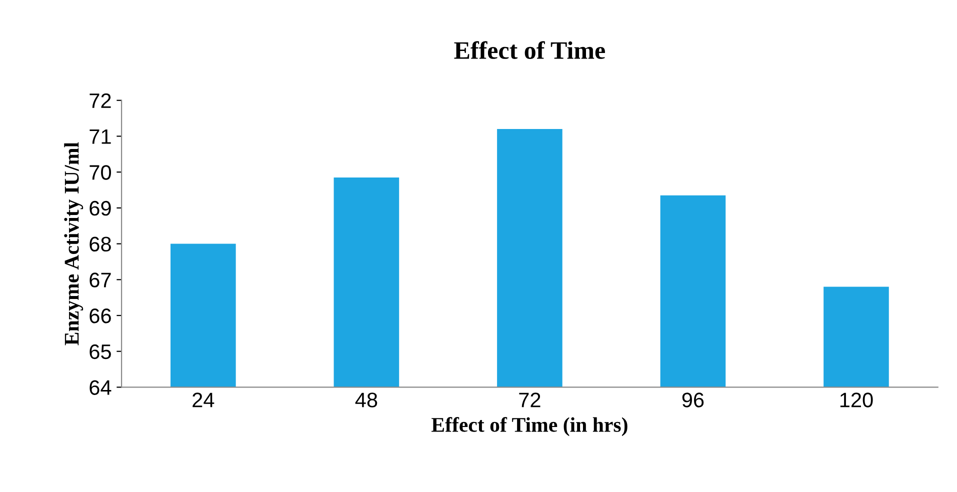 This screenshot has width=957, height=492. What do you see at coordinates (101, 172) in the screenshot?
I see `y-tick-label: 70` at bounding box center [101, 172].